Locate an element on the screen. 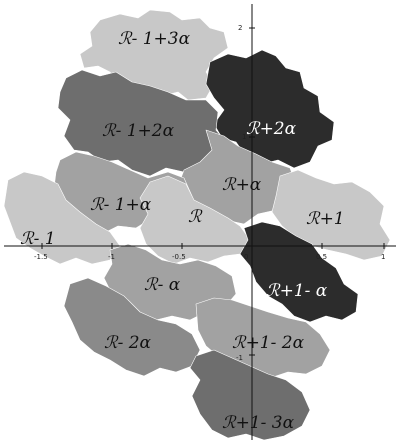  x-tick-label: -1.5 is located at coordinates (41, 257).